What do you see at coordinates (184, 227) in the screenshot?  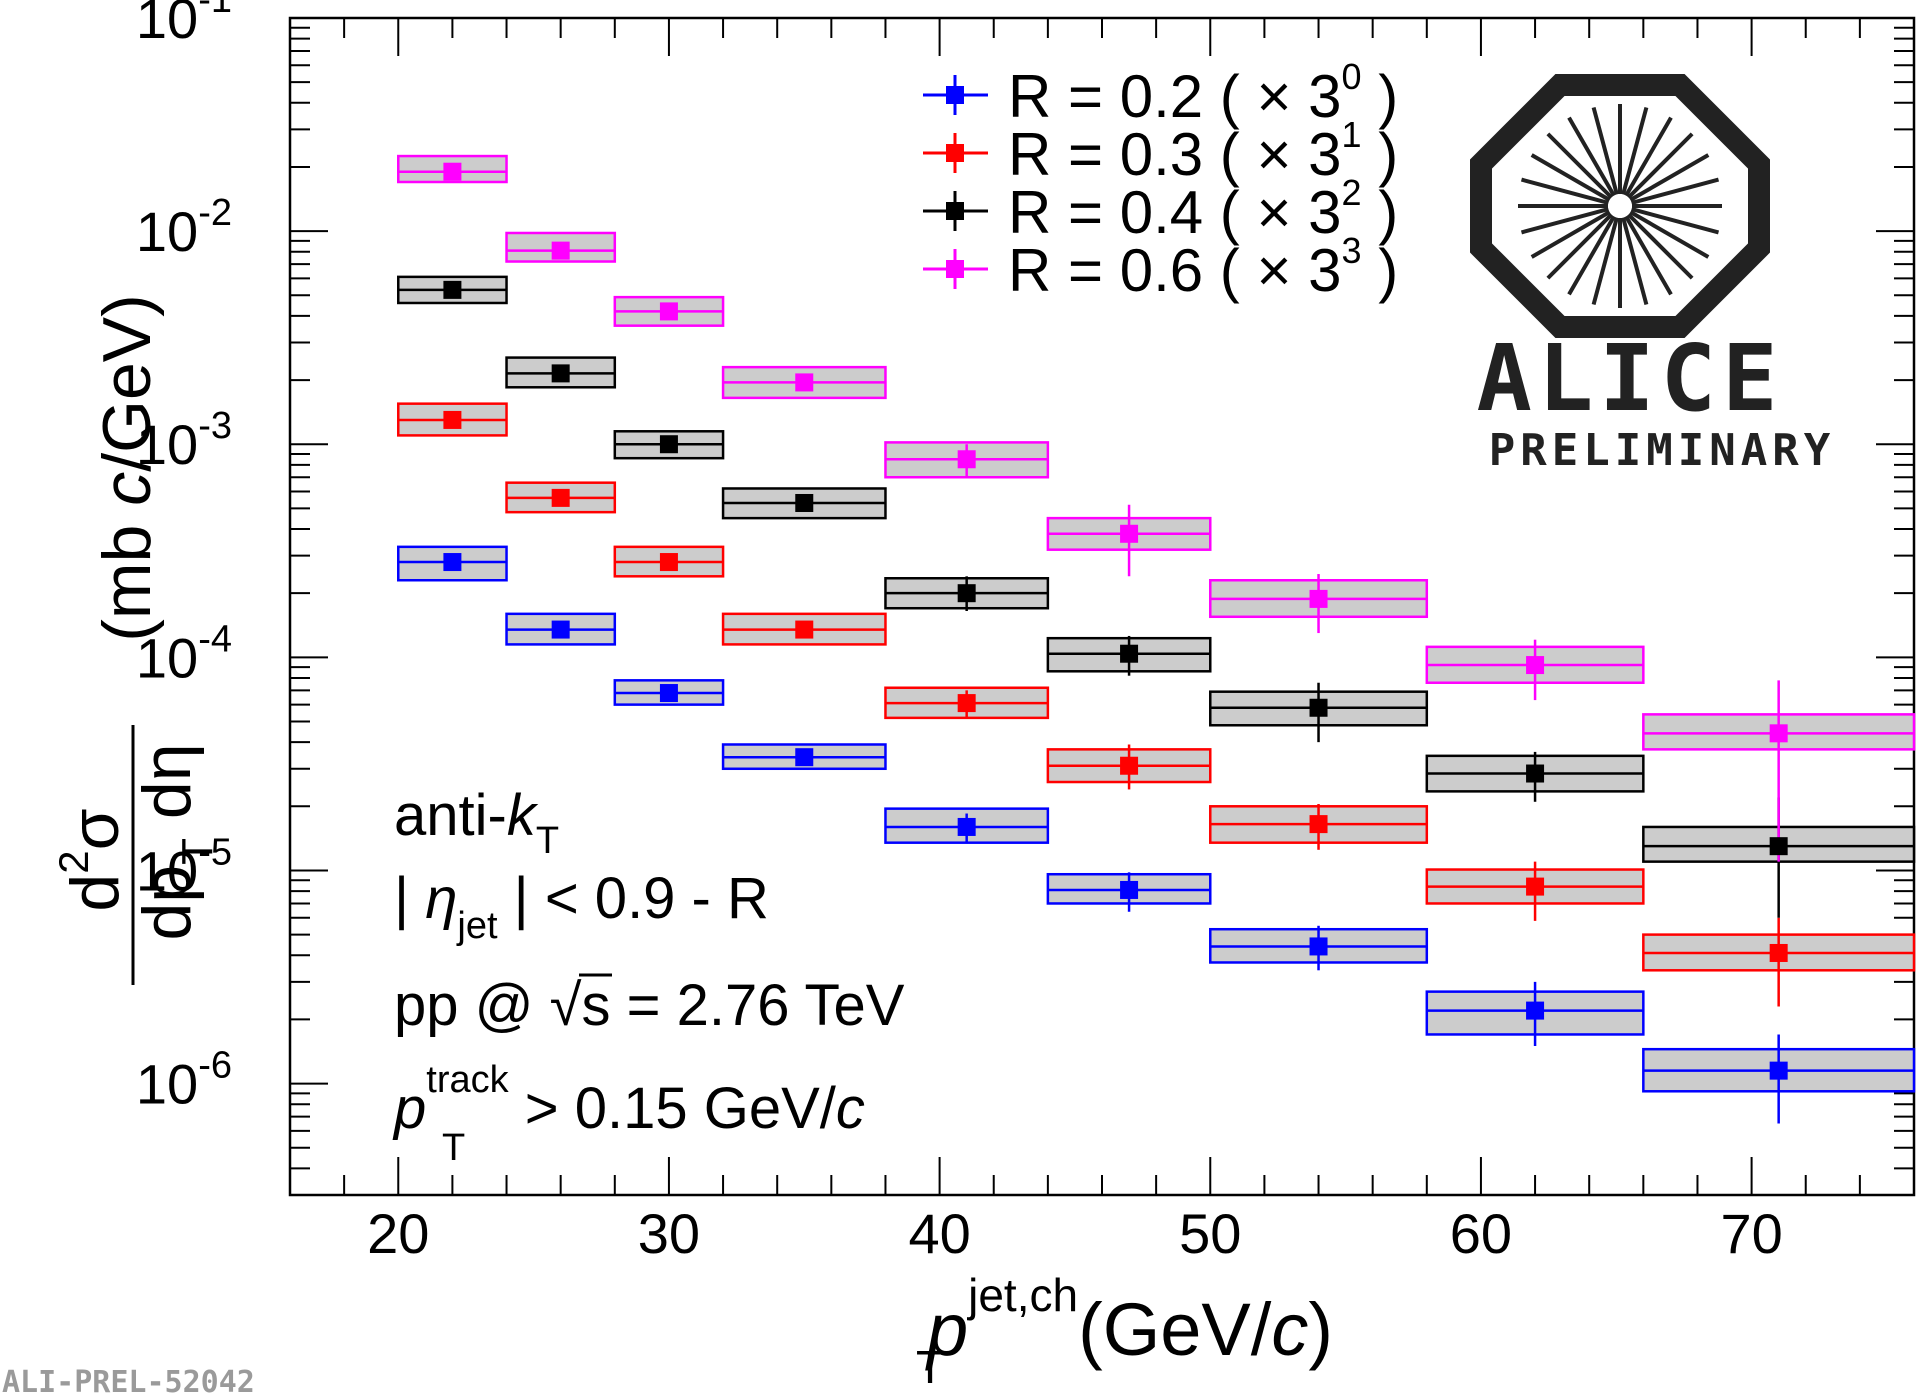 I see `y-tick-label: 10⁻²` at bounding box center [184, 227].